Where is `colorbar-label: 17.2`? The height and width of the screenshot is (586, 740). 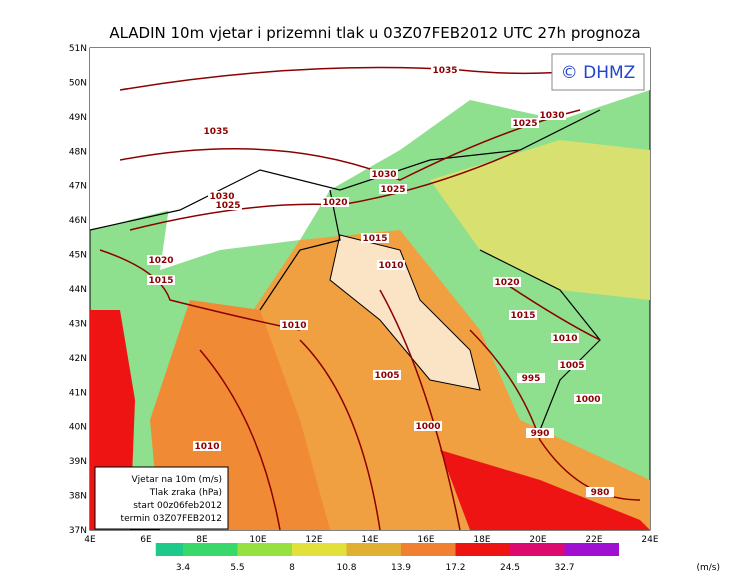
colorbar-label: 17.2 is located at coordinates (455, 568).